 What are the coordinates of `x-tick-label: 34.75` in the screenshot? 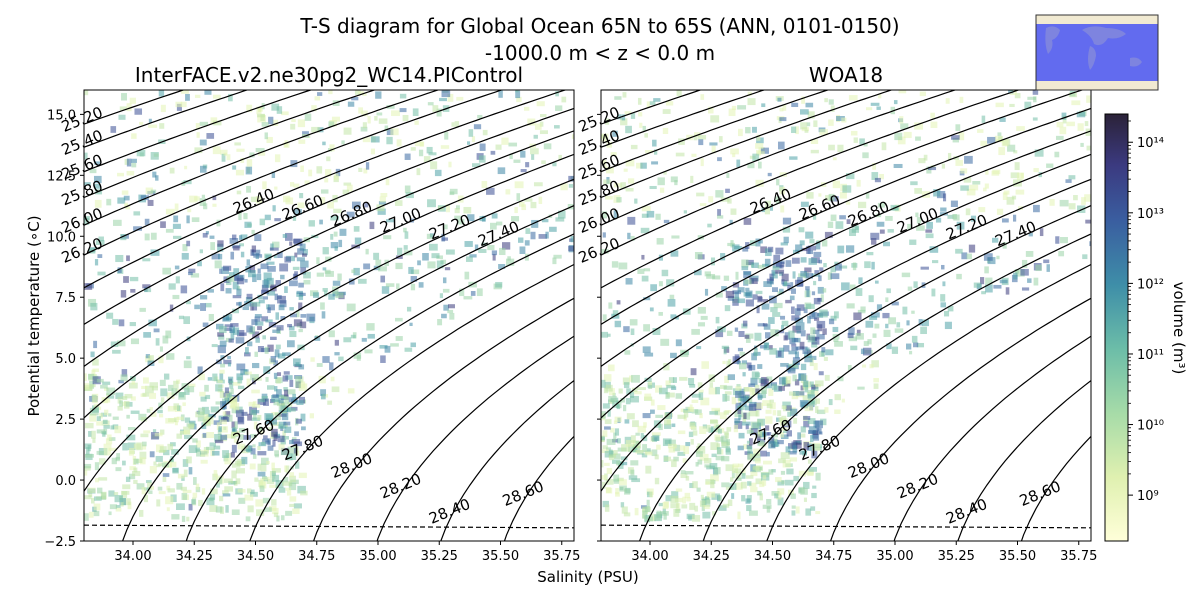 It's located at (833, 556).